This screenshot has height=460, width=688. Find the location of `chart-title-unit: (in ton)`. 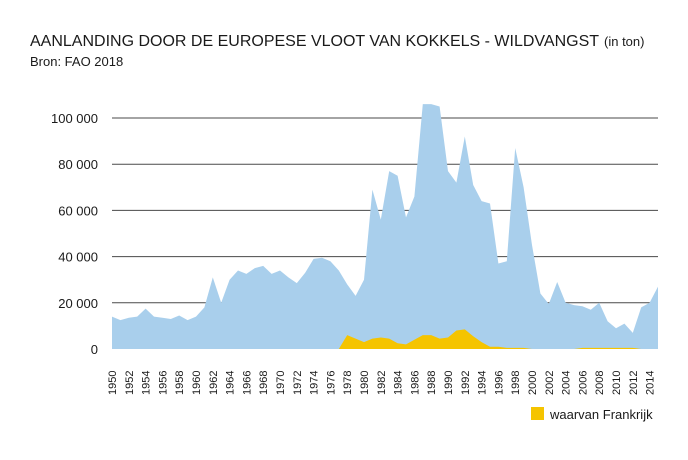

chart-title-unit: (in ton) is located at coordinates (624, 41).